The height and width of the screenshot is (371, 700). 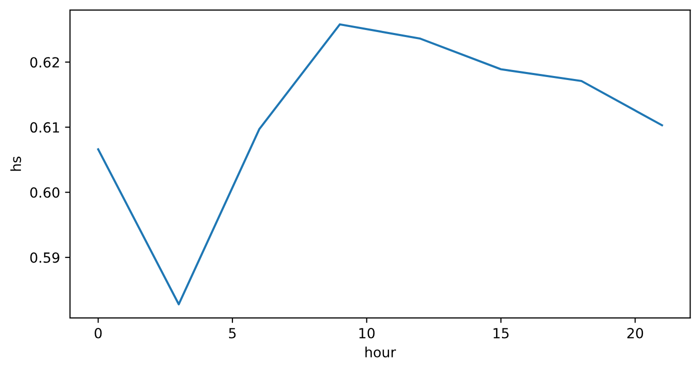 I want to click on x-tick-label: 10, so click(x=367, y=333).